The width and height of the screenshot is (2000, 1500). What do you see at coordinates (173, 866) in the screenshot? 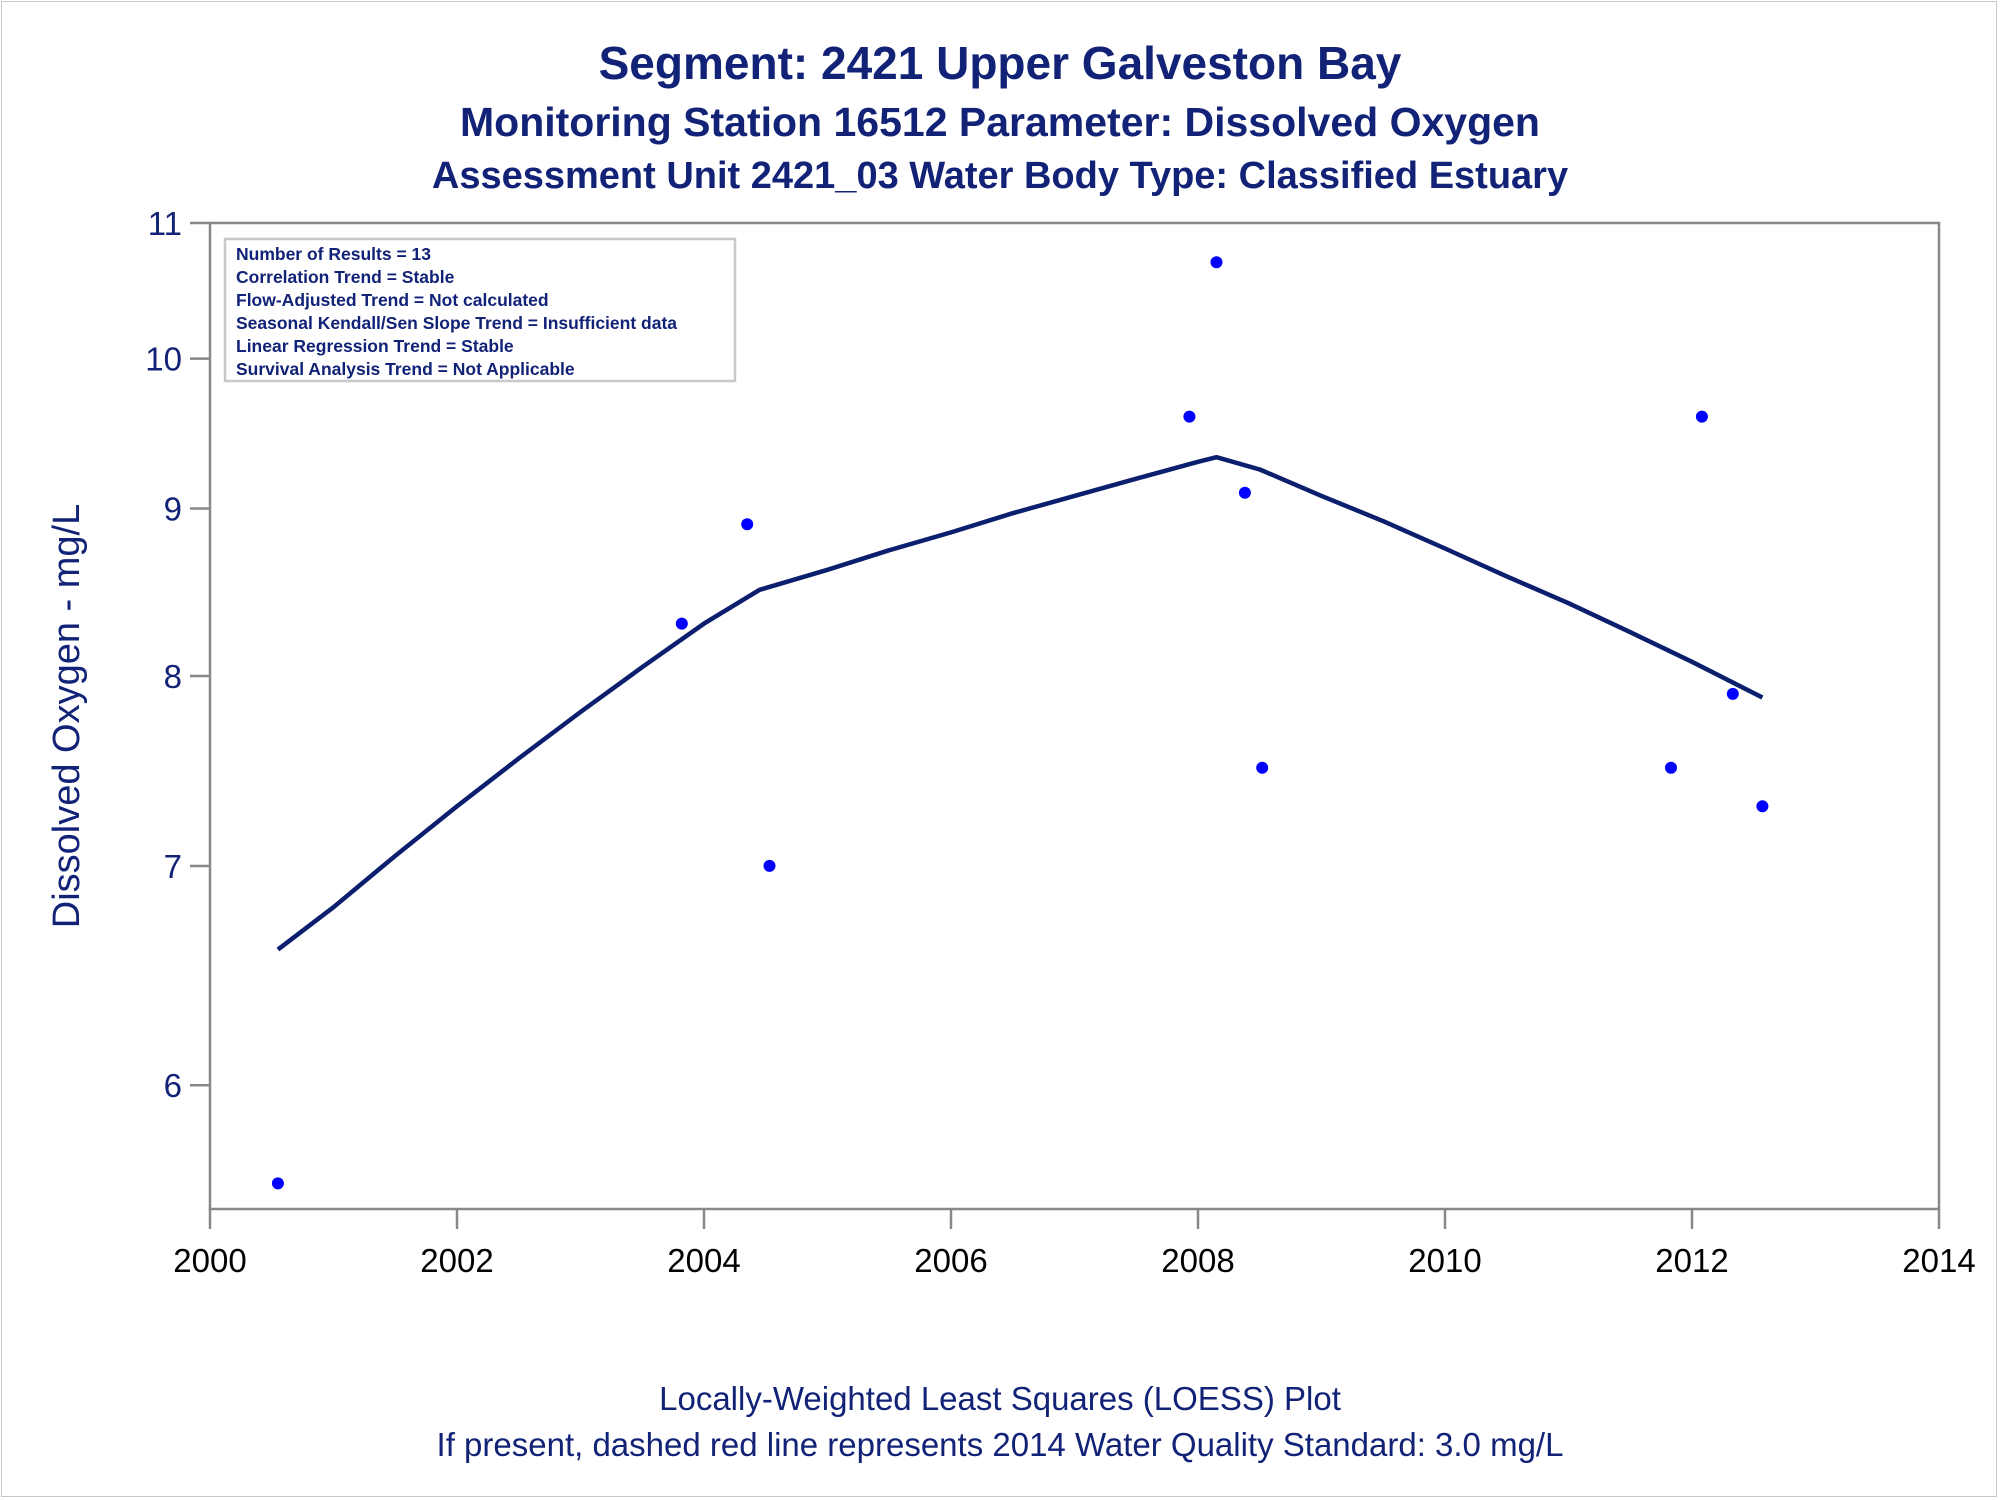
I see `y-tick-label: 7` at bounding box center [173, 866].